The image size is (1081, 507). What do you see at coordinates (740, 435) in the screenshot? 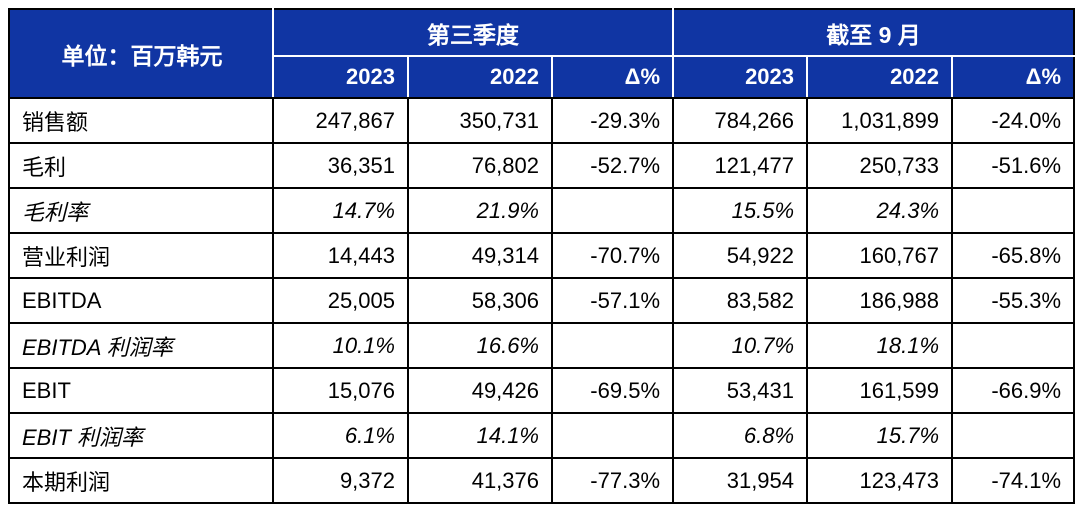
I see `value-cell: 6.8%` at bounding box center [740, 435].